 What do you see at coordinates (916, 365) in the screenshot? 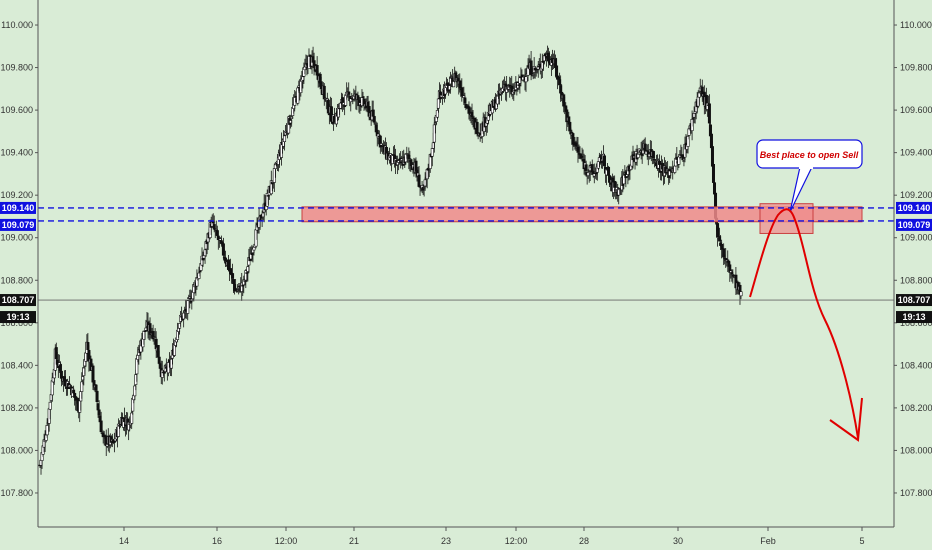
I see `y-tick-label-right: 108.400` at bounding box center [916, 365].